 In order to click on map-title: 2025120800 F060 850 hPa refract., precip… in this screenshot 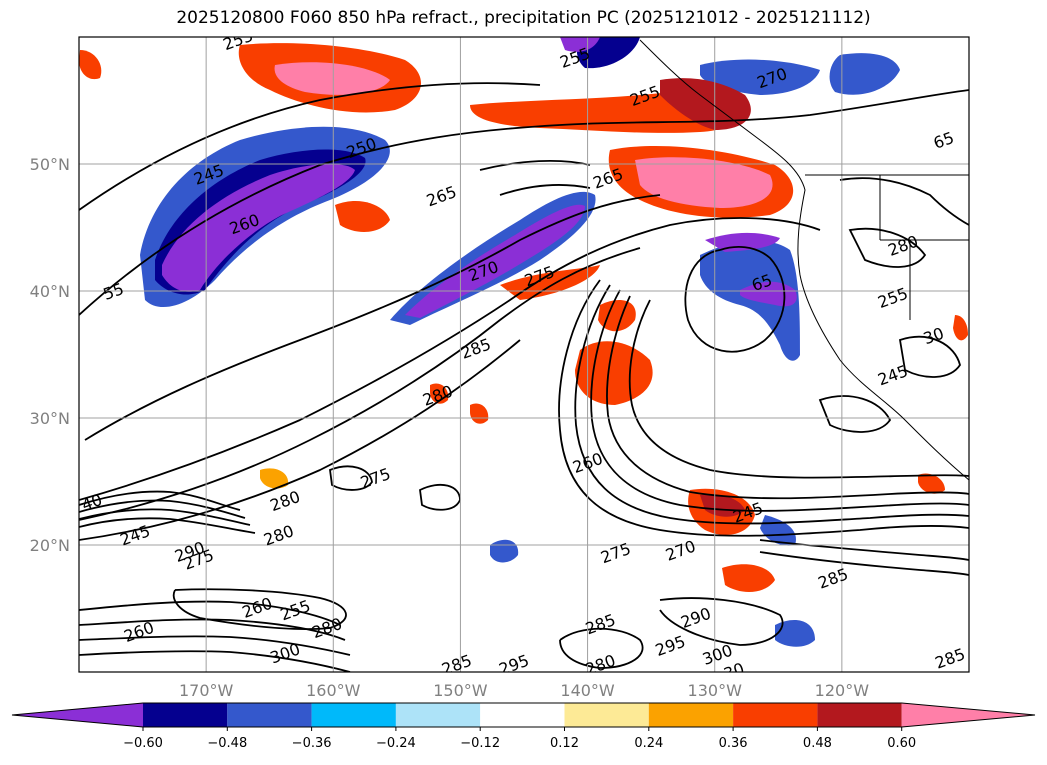, I will do `click(523, 18)`.